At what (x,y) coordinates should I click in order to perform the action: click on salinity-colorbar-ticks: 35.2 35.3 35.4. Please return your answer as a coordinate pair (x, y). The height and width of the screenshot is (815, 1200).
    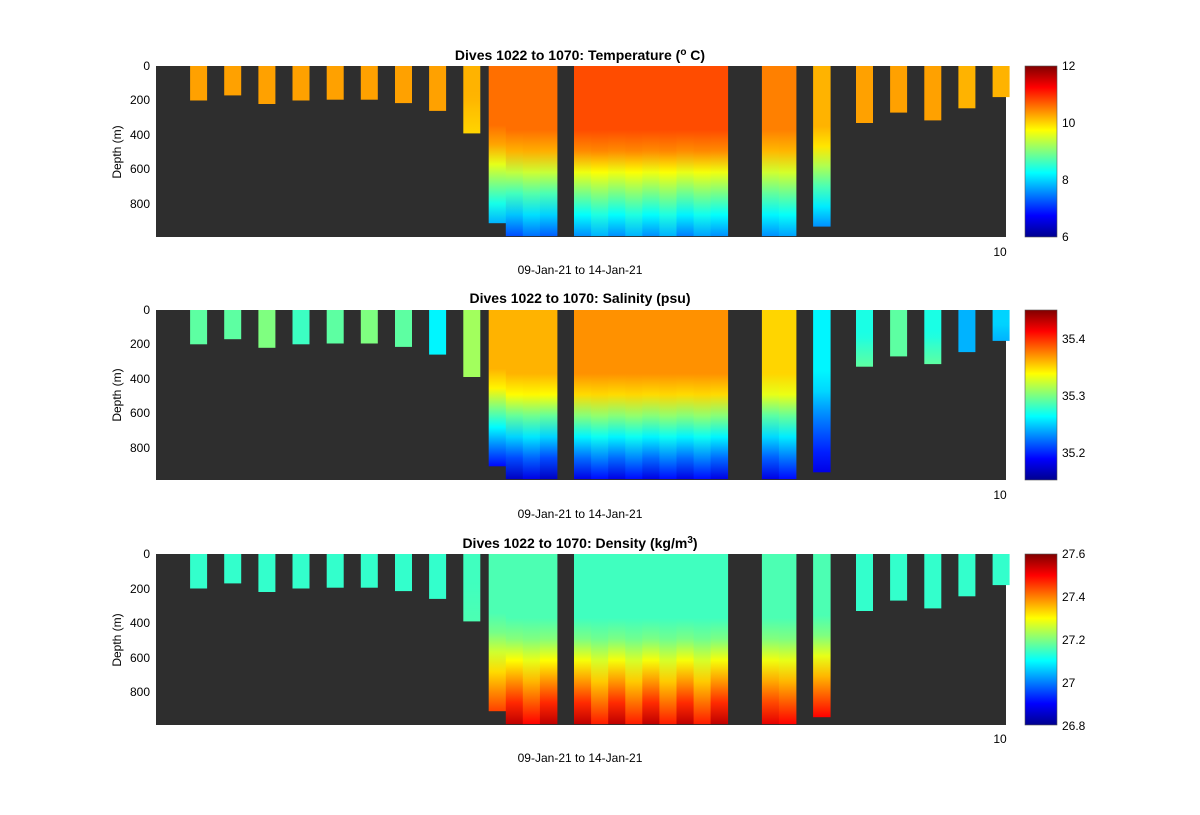
    Looking at the image, I should click on (1074, 396).